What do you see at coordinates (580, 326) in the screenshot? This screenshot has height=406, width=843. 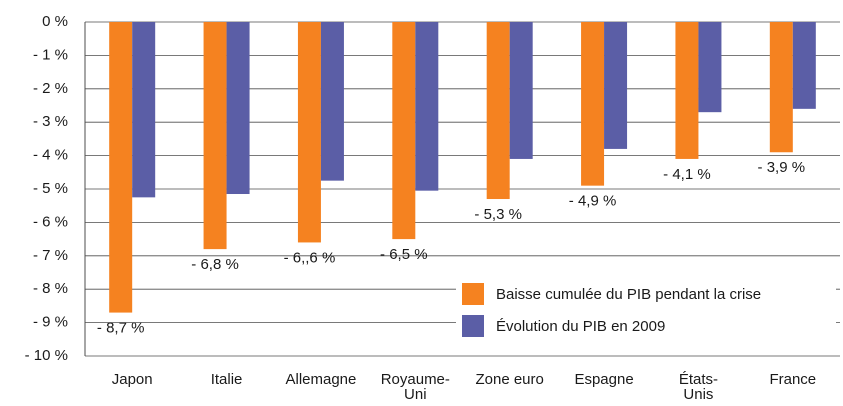 I see `legend-label: Évolution du PIB en 2009` at bounding box center [580, 326].